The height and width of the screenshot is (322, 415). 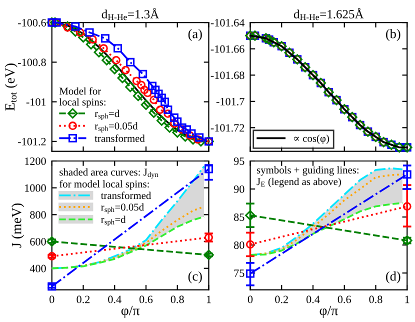 What do you see at coordinates (35, 188) in the screenshot?
I see `y-tick-label: 1000` at bounding box center [35, 188].